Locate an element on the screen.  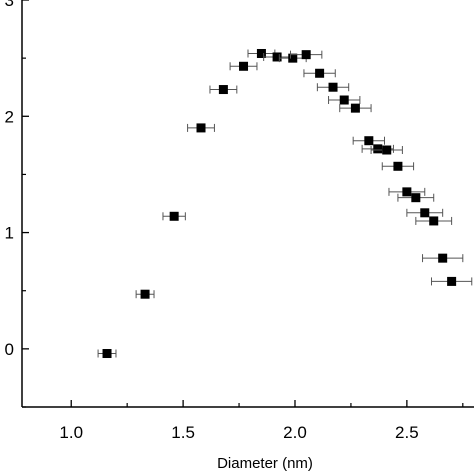
x-axis-label: Diameter (nm) is located at coordinates (265, 463).